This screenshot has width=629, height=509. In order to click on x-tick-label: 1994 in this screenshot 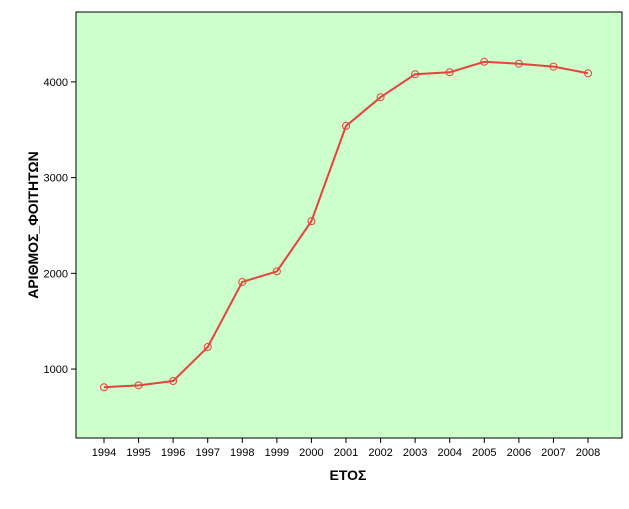, I will do `click(104, 453)`.